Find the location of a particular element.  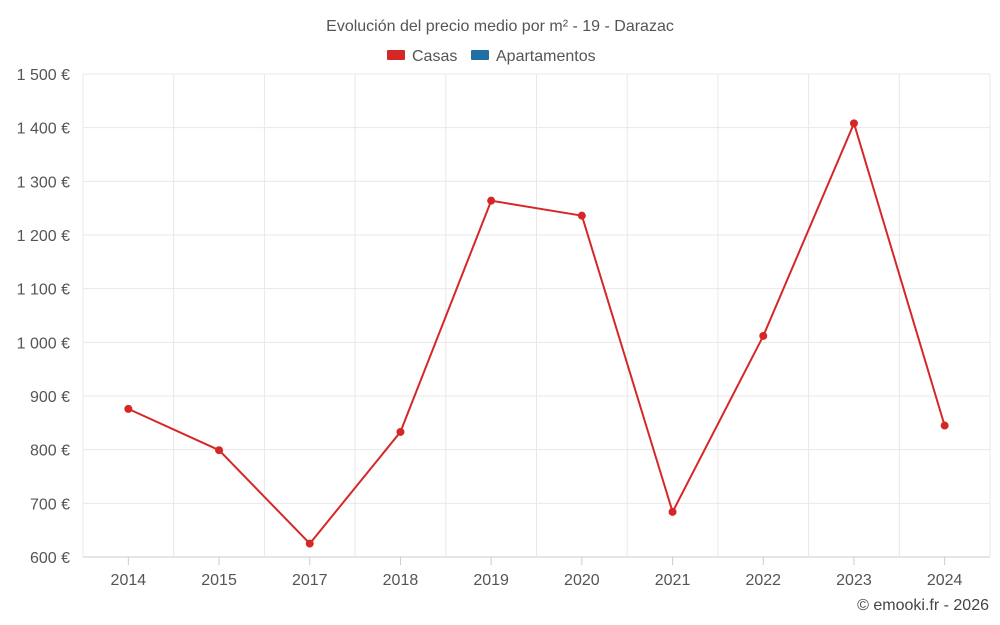

x-axis-ticks: 2014 2015 2017 2018 2019 2020 2021 2022 2023 2024 is located at coordinates (537, 573).